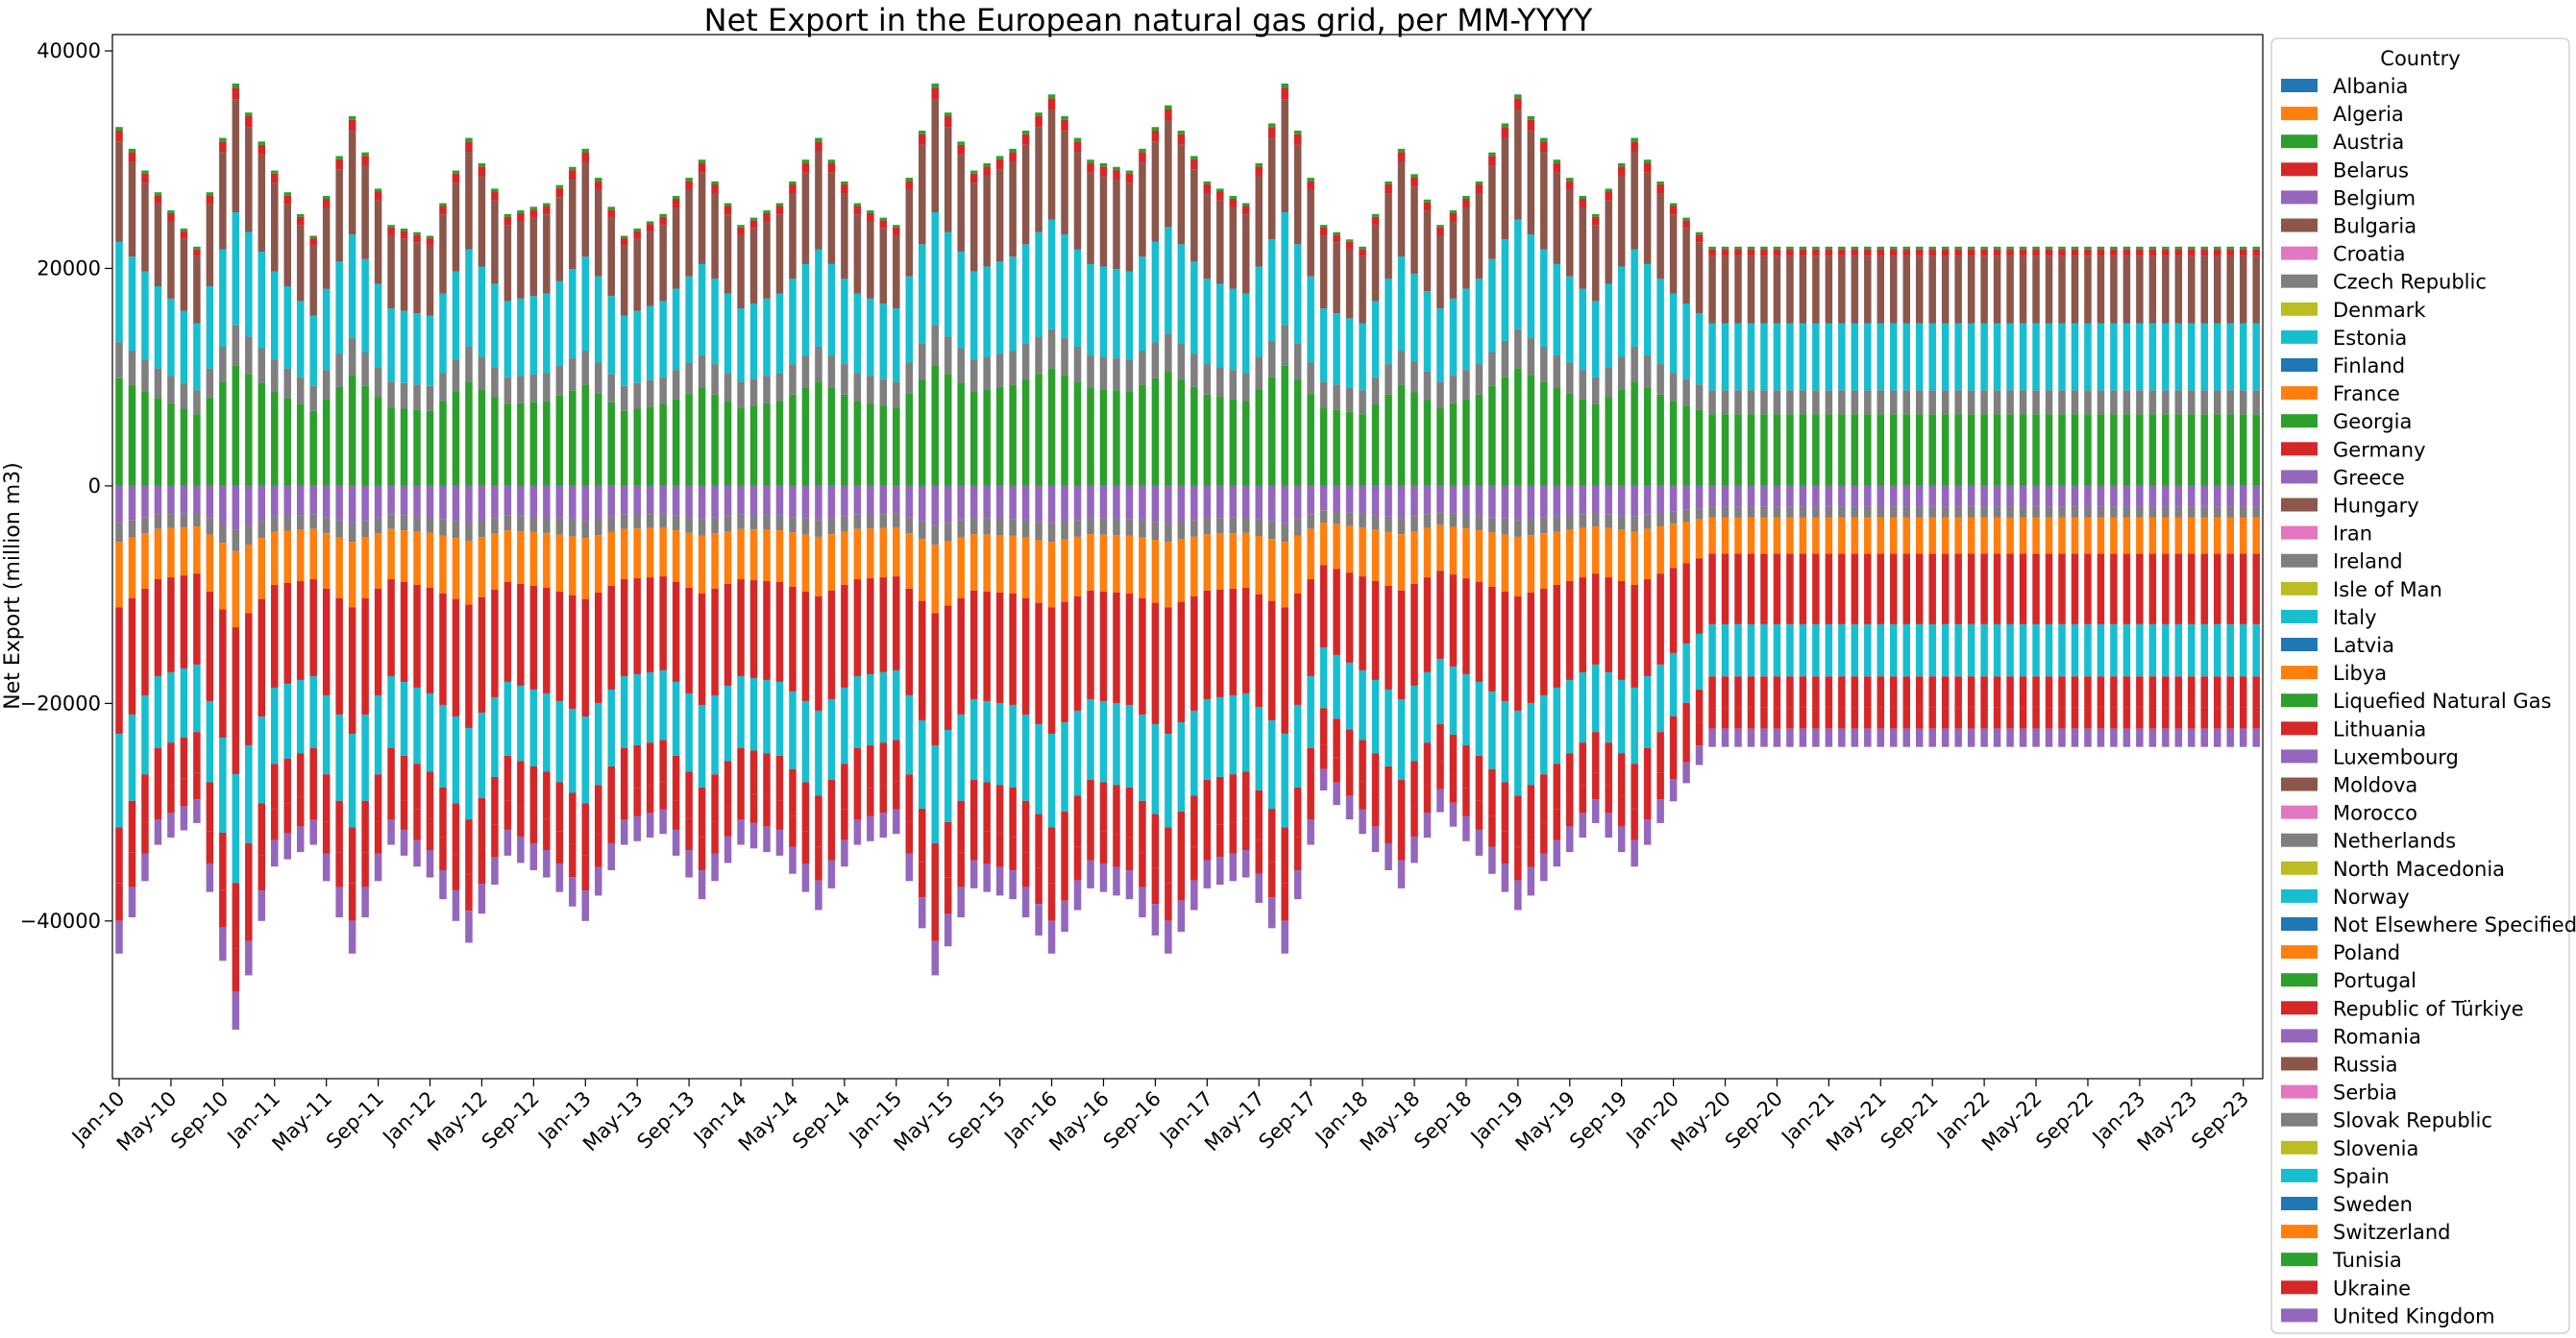  Describe the element at coordinates (1598, 1120) in the screenshot. I see `x-tick-label: Sep-19` at that location.